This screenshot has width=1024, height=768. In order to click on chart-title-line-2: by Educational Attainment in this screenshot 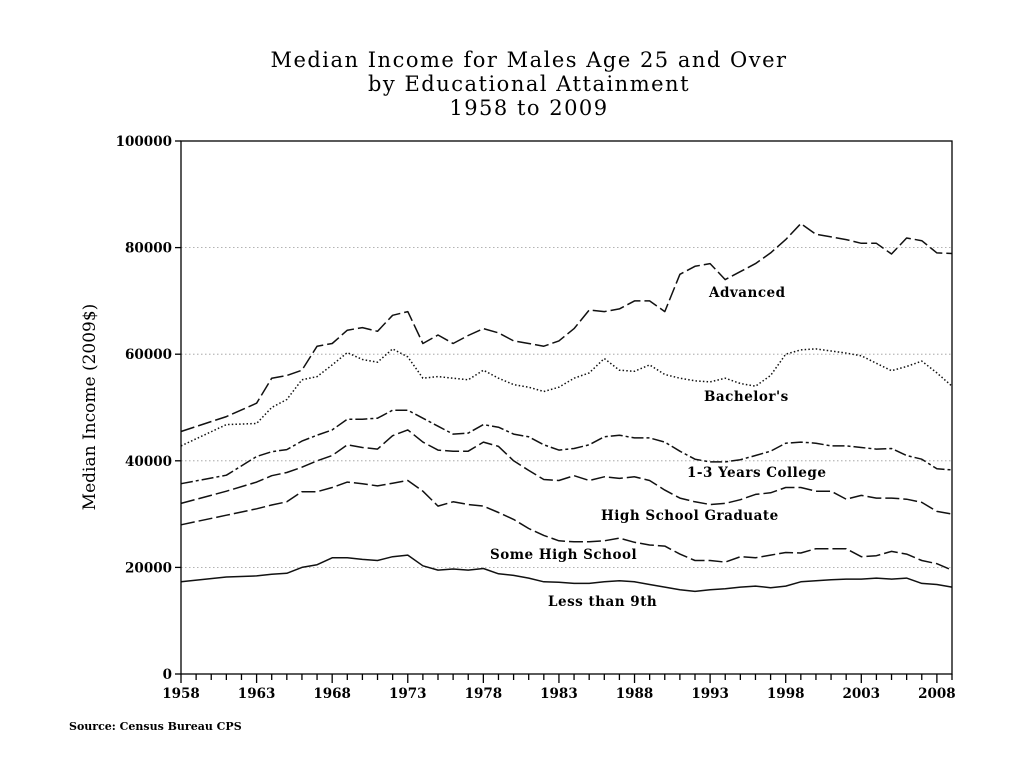, I will do `click(529, 84)`.